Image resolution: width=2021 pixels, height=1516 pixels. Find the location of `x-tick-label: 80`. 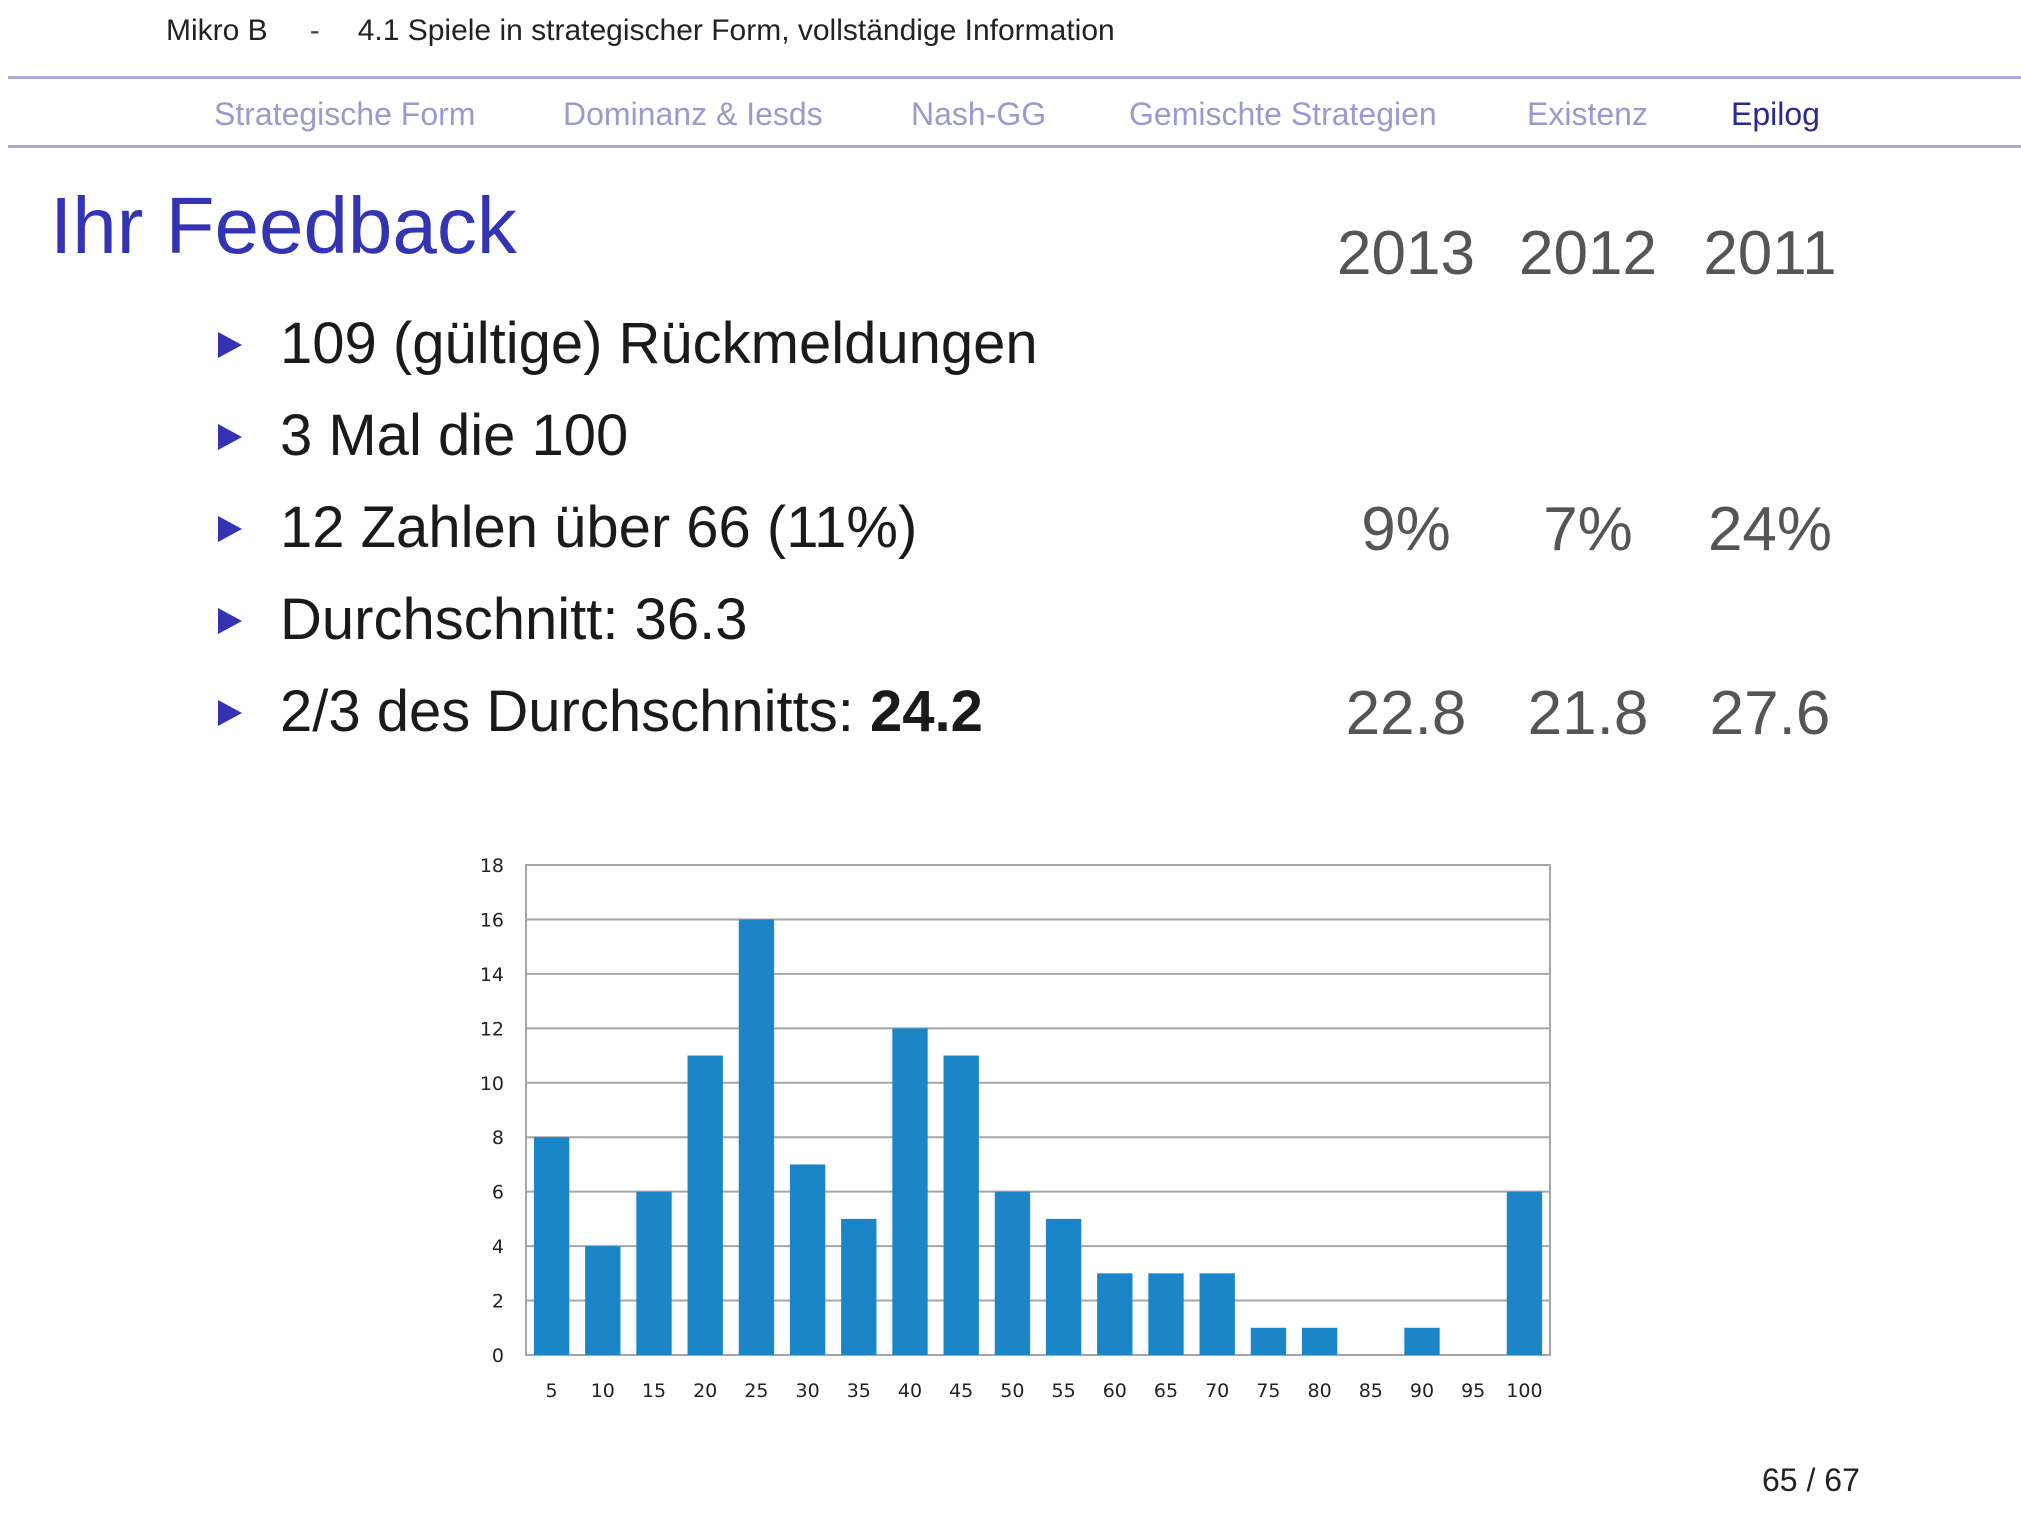

x-tick-label: 80 is located at coordinates (1320, 1391).